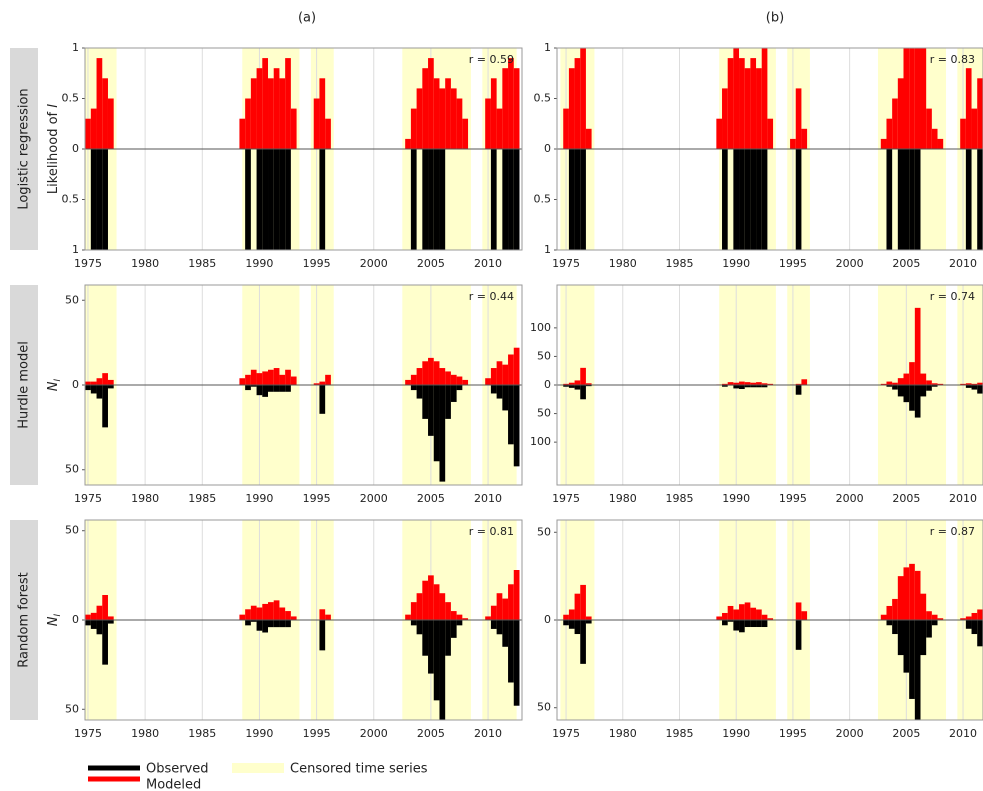 Image resolution: width=983 pixels, height=791 pixels. Describe the element at coordinates (24, 619) in the screenshot. I see `row-title: Random forest` at that location.